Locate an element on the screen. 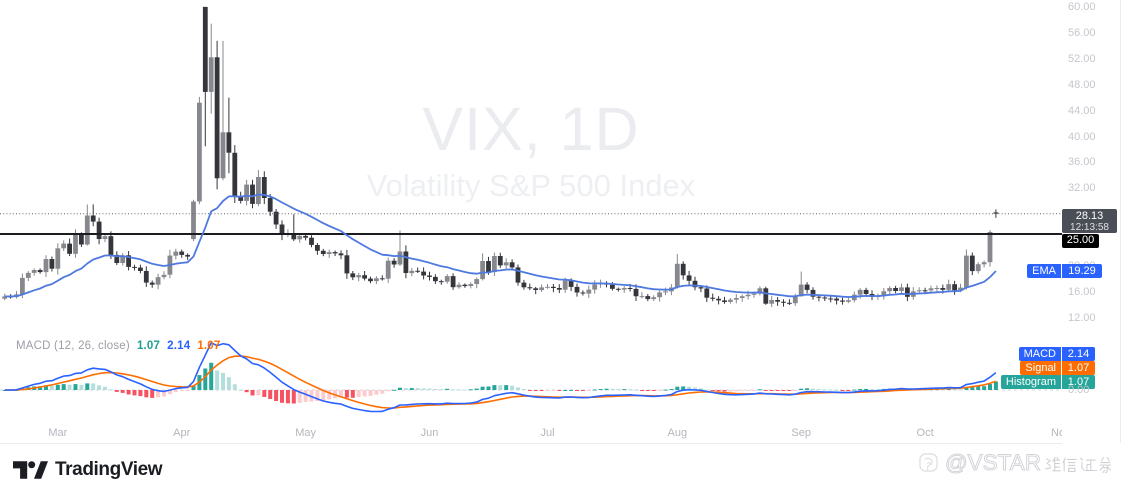 The width and height of the screenshot is (1129, 496). macd-histogram is located at coordinates (500, 383).